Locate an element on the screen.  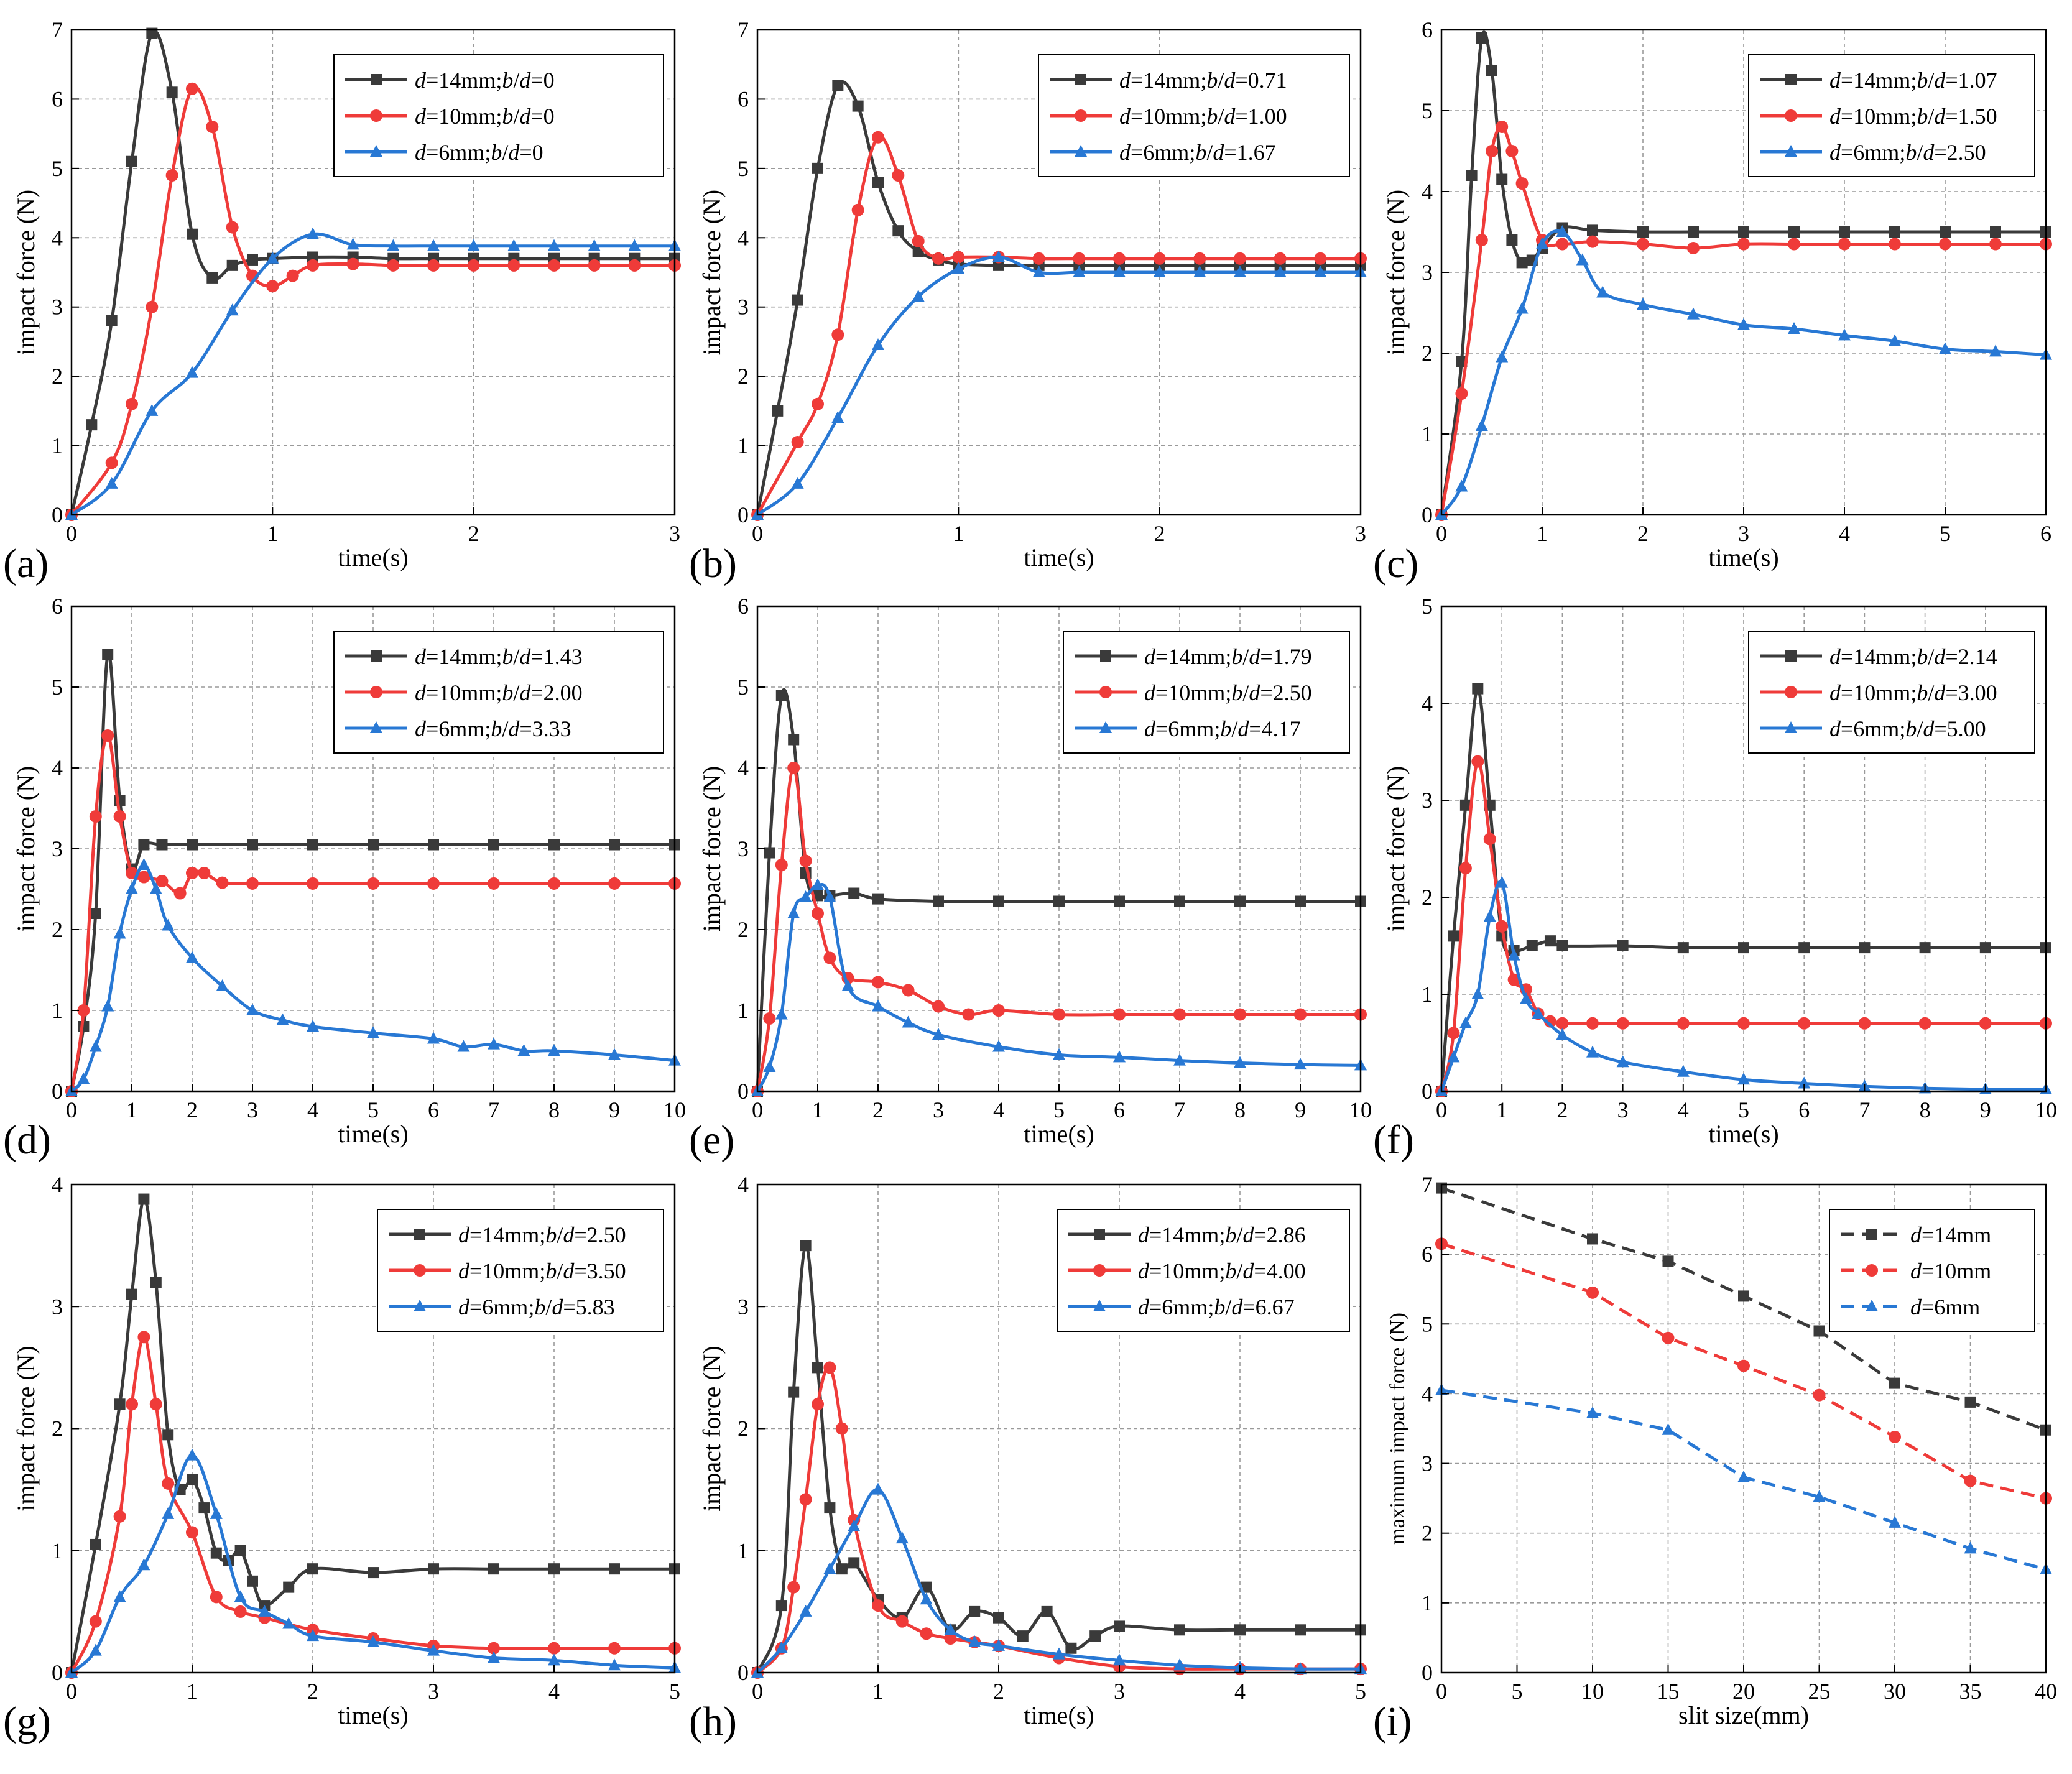
x-tick-label: 2 is located at coordinates (1159, 533).